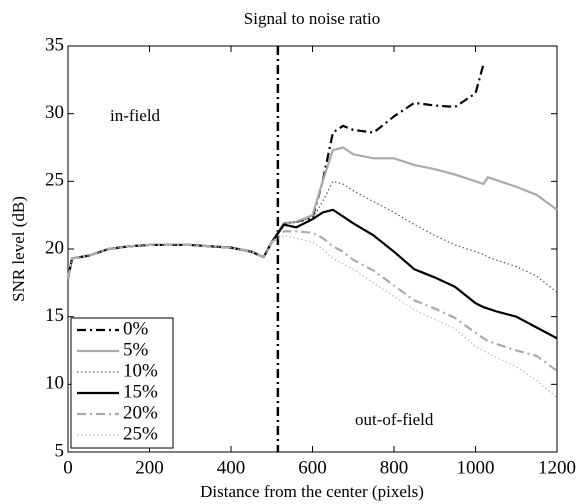 The height and width of the screenshot is (504, 585). Describe the element at coordinates (476, 467) in the screenshot. I see `x-tick-label: 1000` at that location.